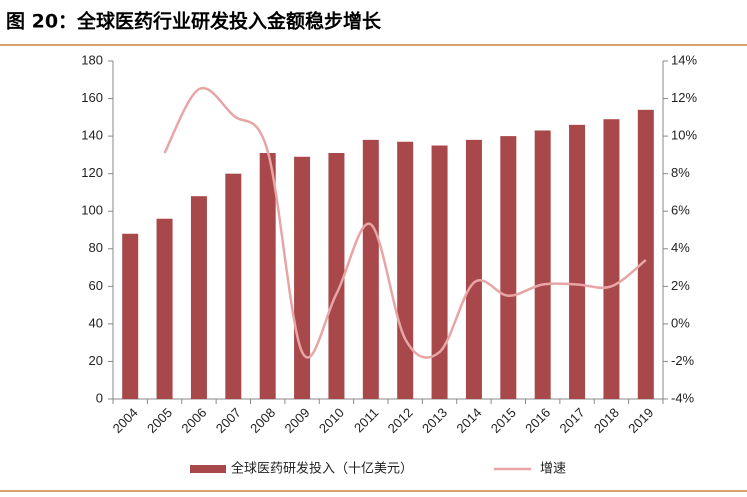 Image resolution: width=747 pixels, height=497 pixels. What do you see at coordinates (680, 247) in the screenshot?
I see `y2-tick-label: 4%` at bounding box center [680, 247].